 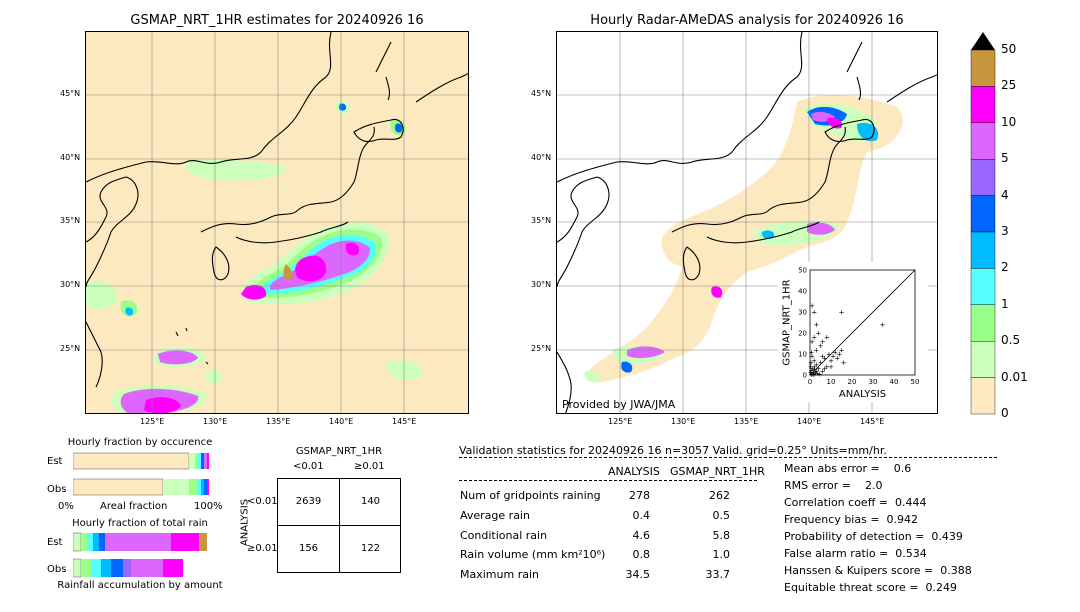 I want to click on left-lat-tick-30: 30°N, so click(x=70, y=284).